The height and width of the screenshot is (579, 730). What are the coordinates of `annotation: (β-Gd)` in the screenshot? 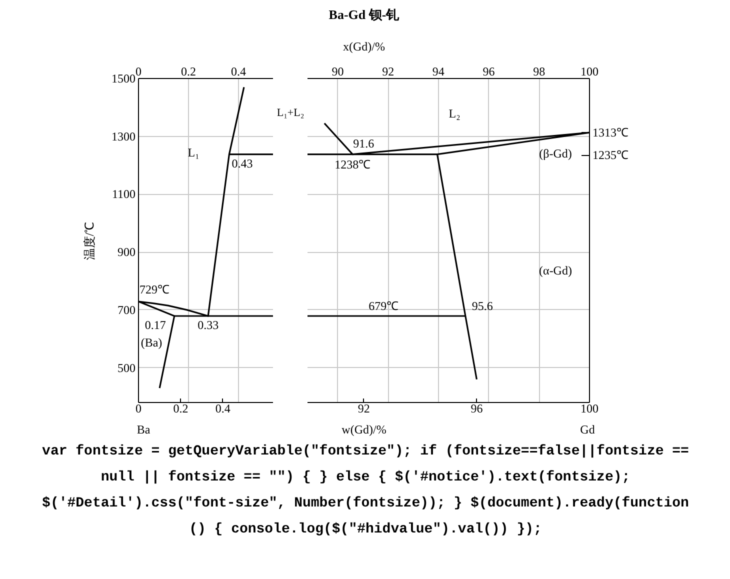 It's located at (555, 153).